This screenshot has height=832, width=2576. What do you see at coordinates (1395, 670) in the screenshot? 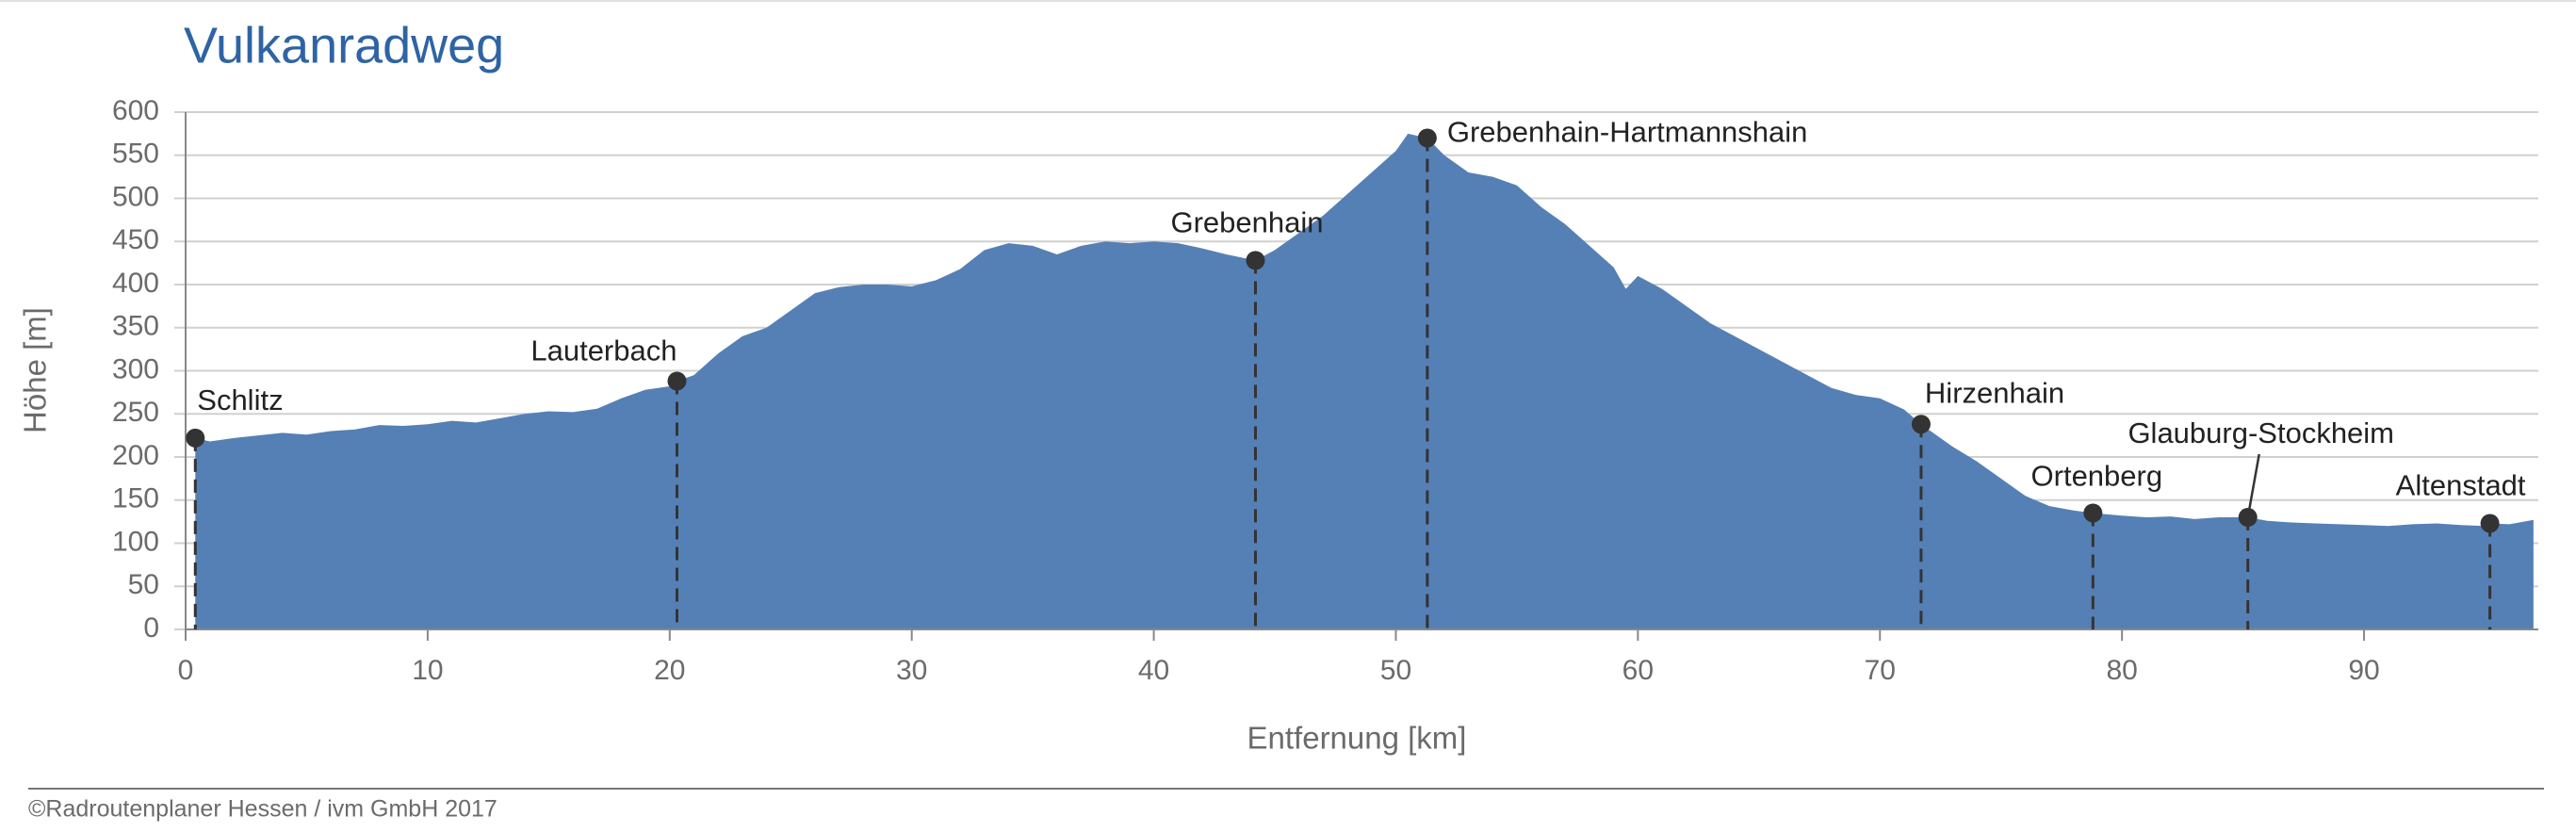
I see `x-tick-label: 50` at bounding box center [1395, 670].